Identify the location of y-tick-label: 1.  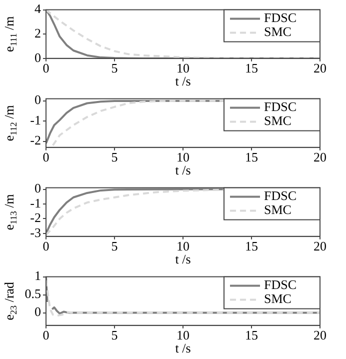
(37, 276).